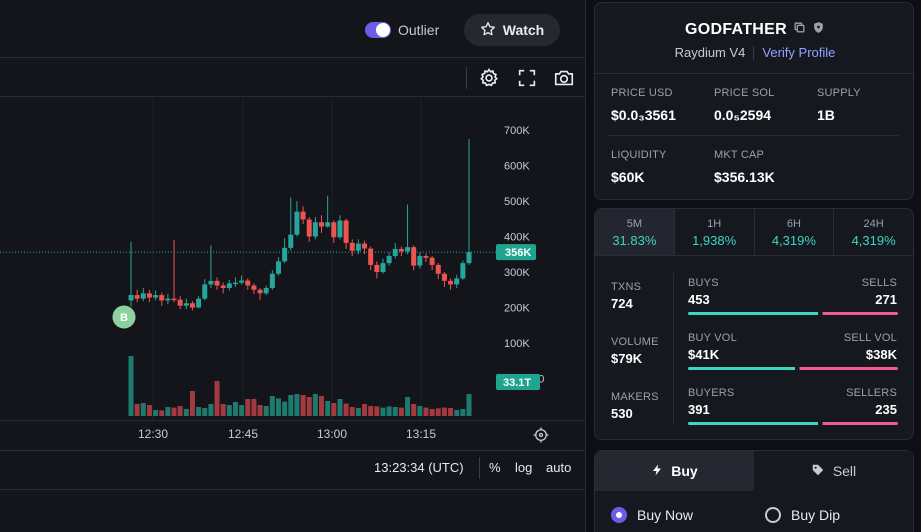 The image size is (921, 532). Describe the element at coordinates (622, 303) in the screenshot. I see `txns-value: 724` at that location.